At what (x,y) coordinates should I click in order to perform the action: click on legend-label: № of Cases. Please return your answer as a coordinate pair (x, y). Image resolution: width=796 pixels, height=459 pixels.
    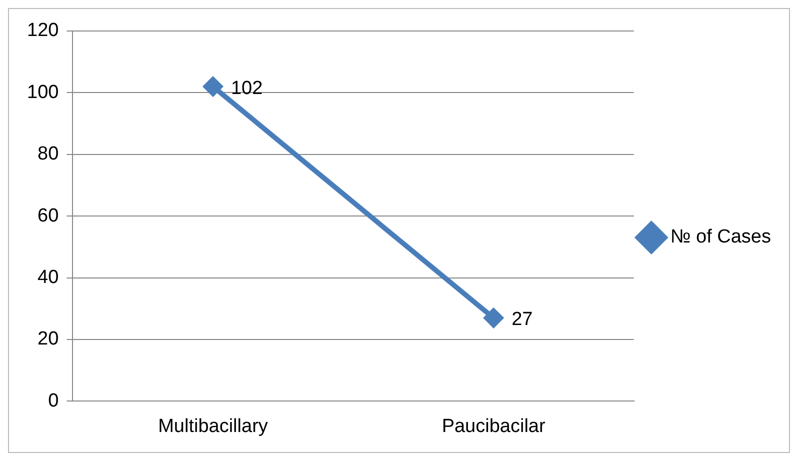
    Looking at the image, I should click on (720, 237).